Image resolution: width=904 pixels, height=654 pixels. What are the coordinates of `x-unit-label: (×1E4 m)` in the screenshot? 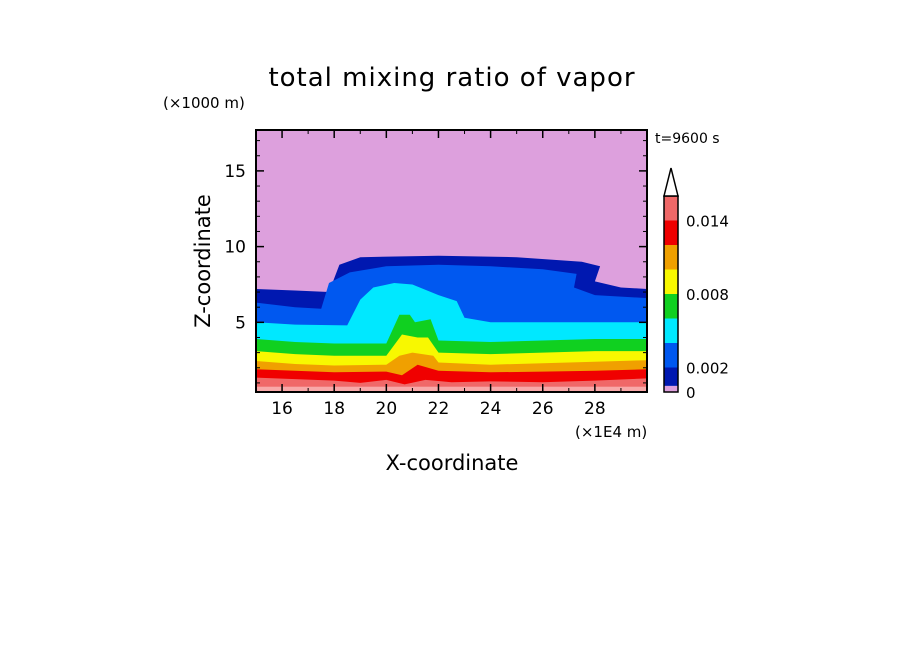 It's located at (611, 432).